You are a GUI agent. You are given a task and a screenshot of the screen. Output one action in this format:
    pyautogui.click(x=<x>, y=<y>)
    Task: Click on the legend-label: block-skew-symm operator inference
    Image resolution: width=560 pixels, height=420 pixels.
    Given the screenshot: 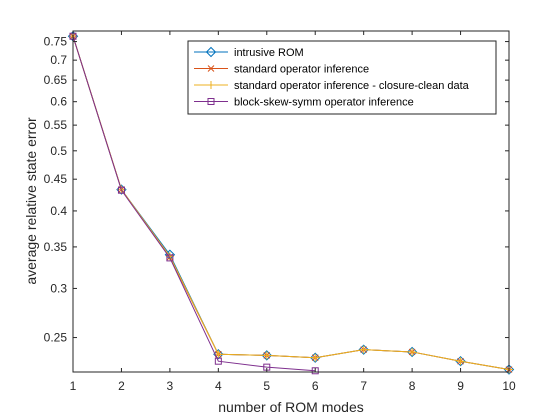 What is the action you would take?
    pyautogui.click(x=324, y=103)
    